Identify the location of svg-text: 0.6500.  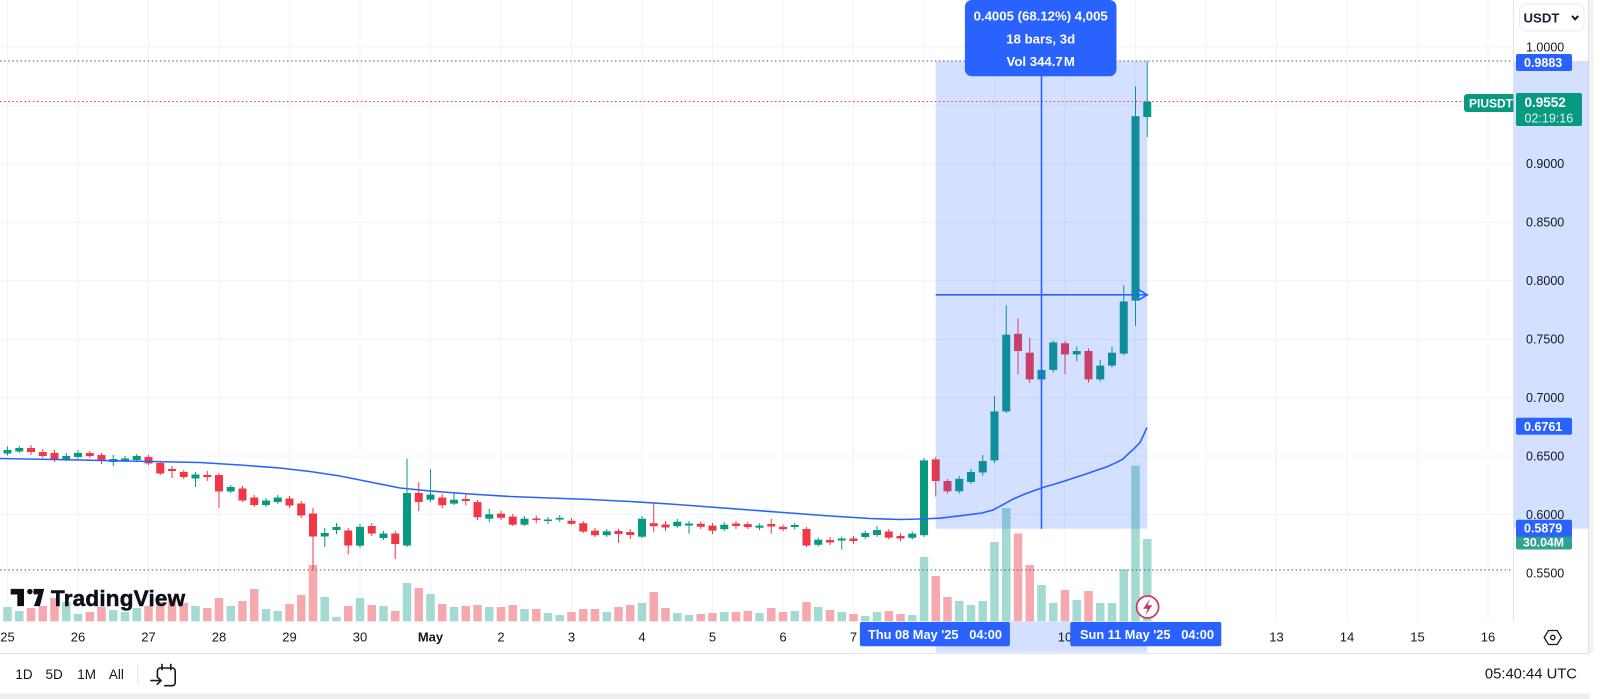
(1545, 456).